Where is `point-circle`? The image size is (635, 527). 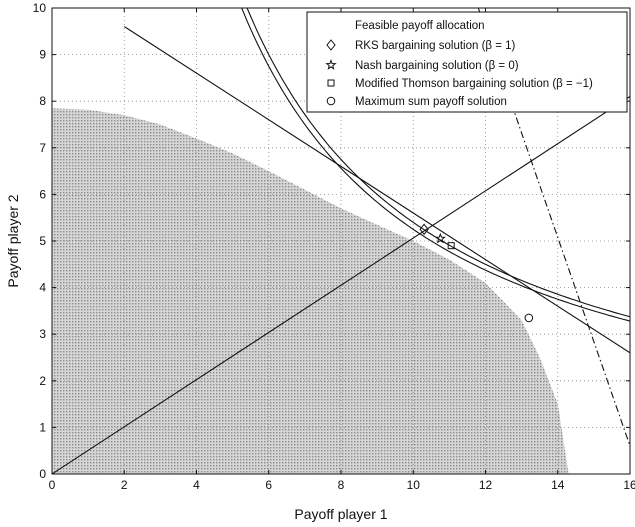 point-circle is located at coordinates (529, 318).